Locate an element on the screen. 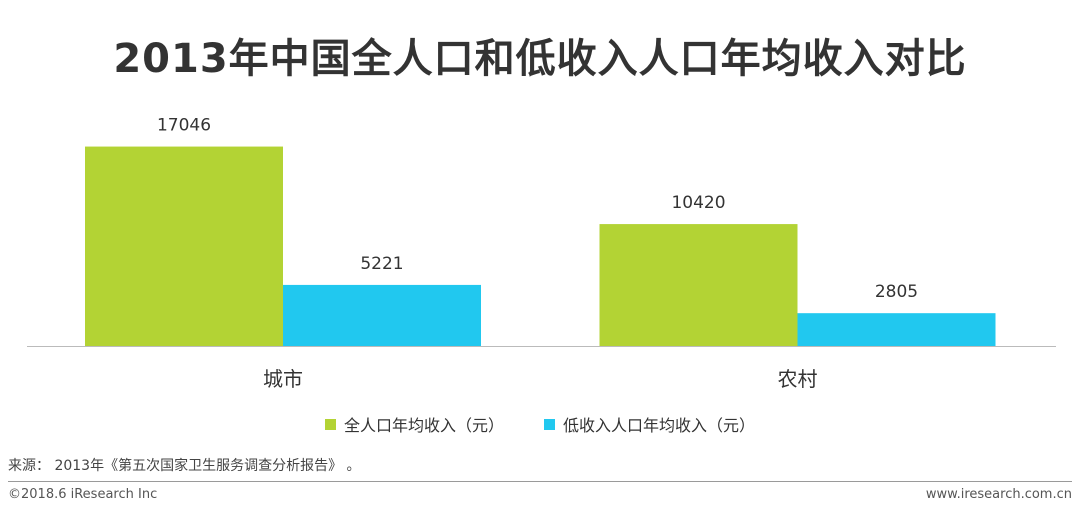 The width and height of the screenshot is (1080, 511). legend: 全人口年均收入（元） 低收入人口年均收入（元） is located at coordinates (540, 424).